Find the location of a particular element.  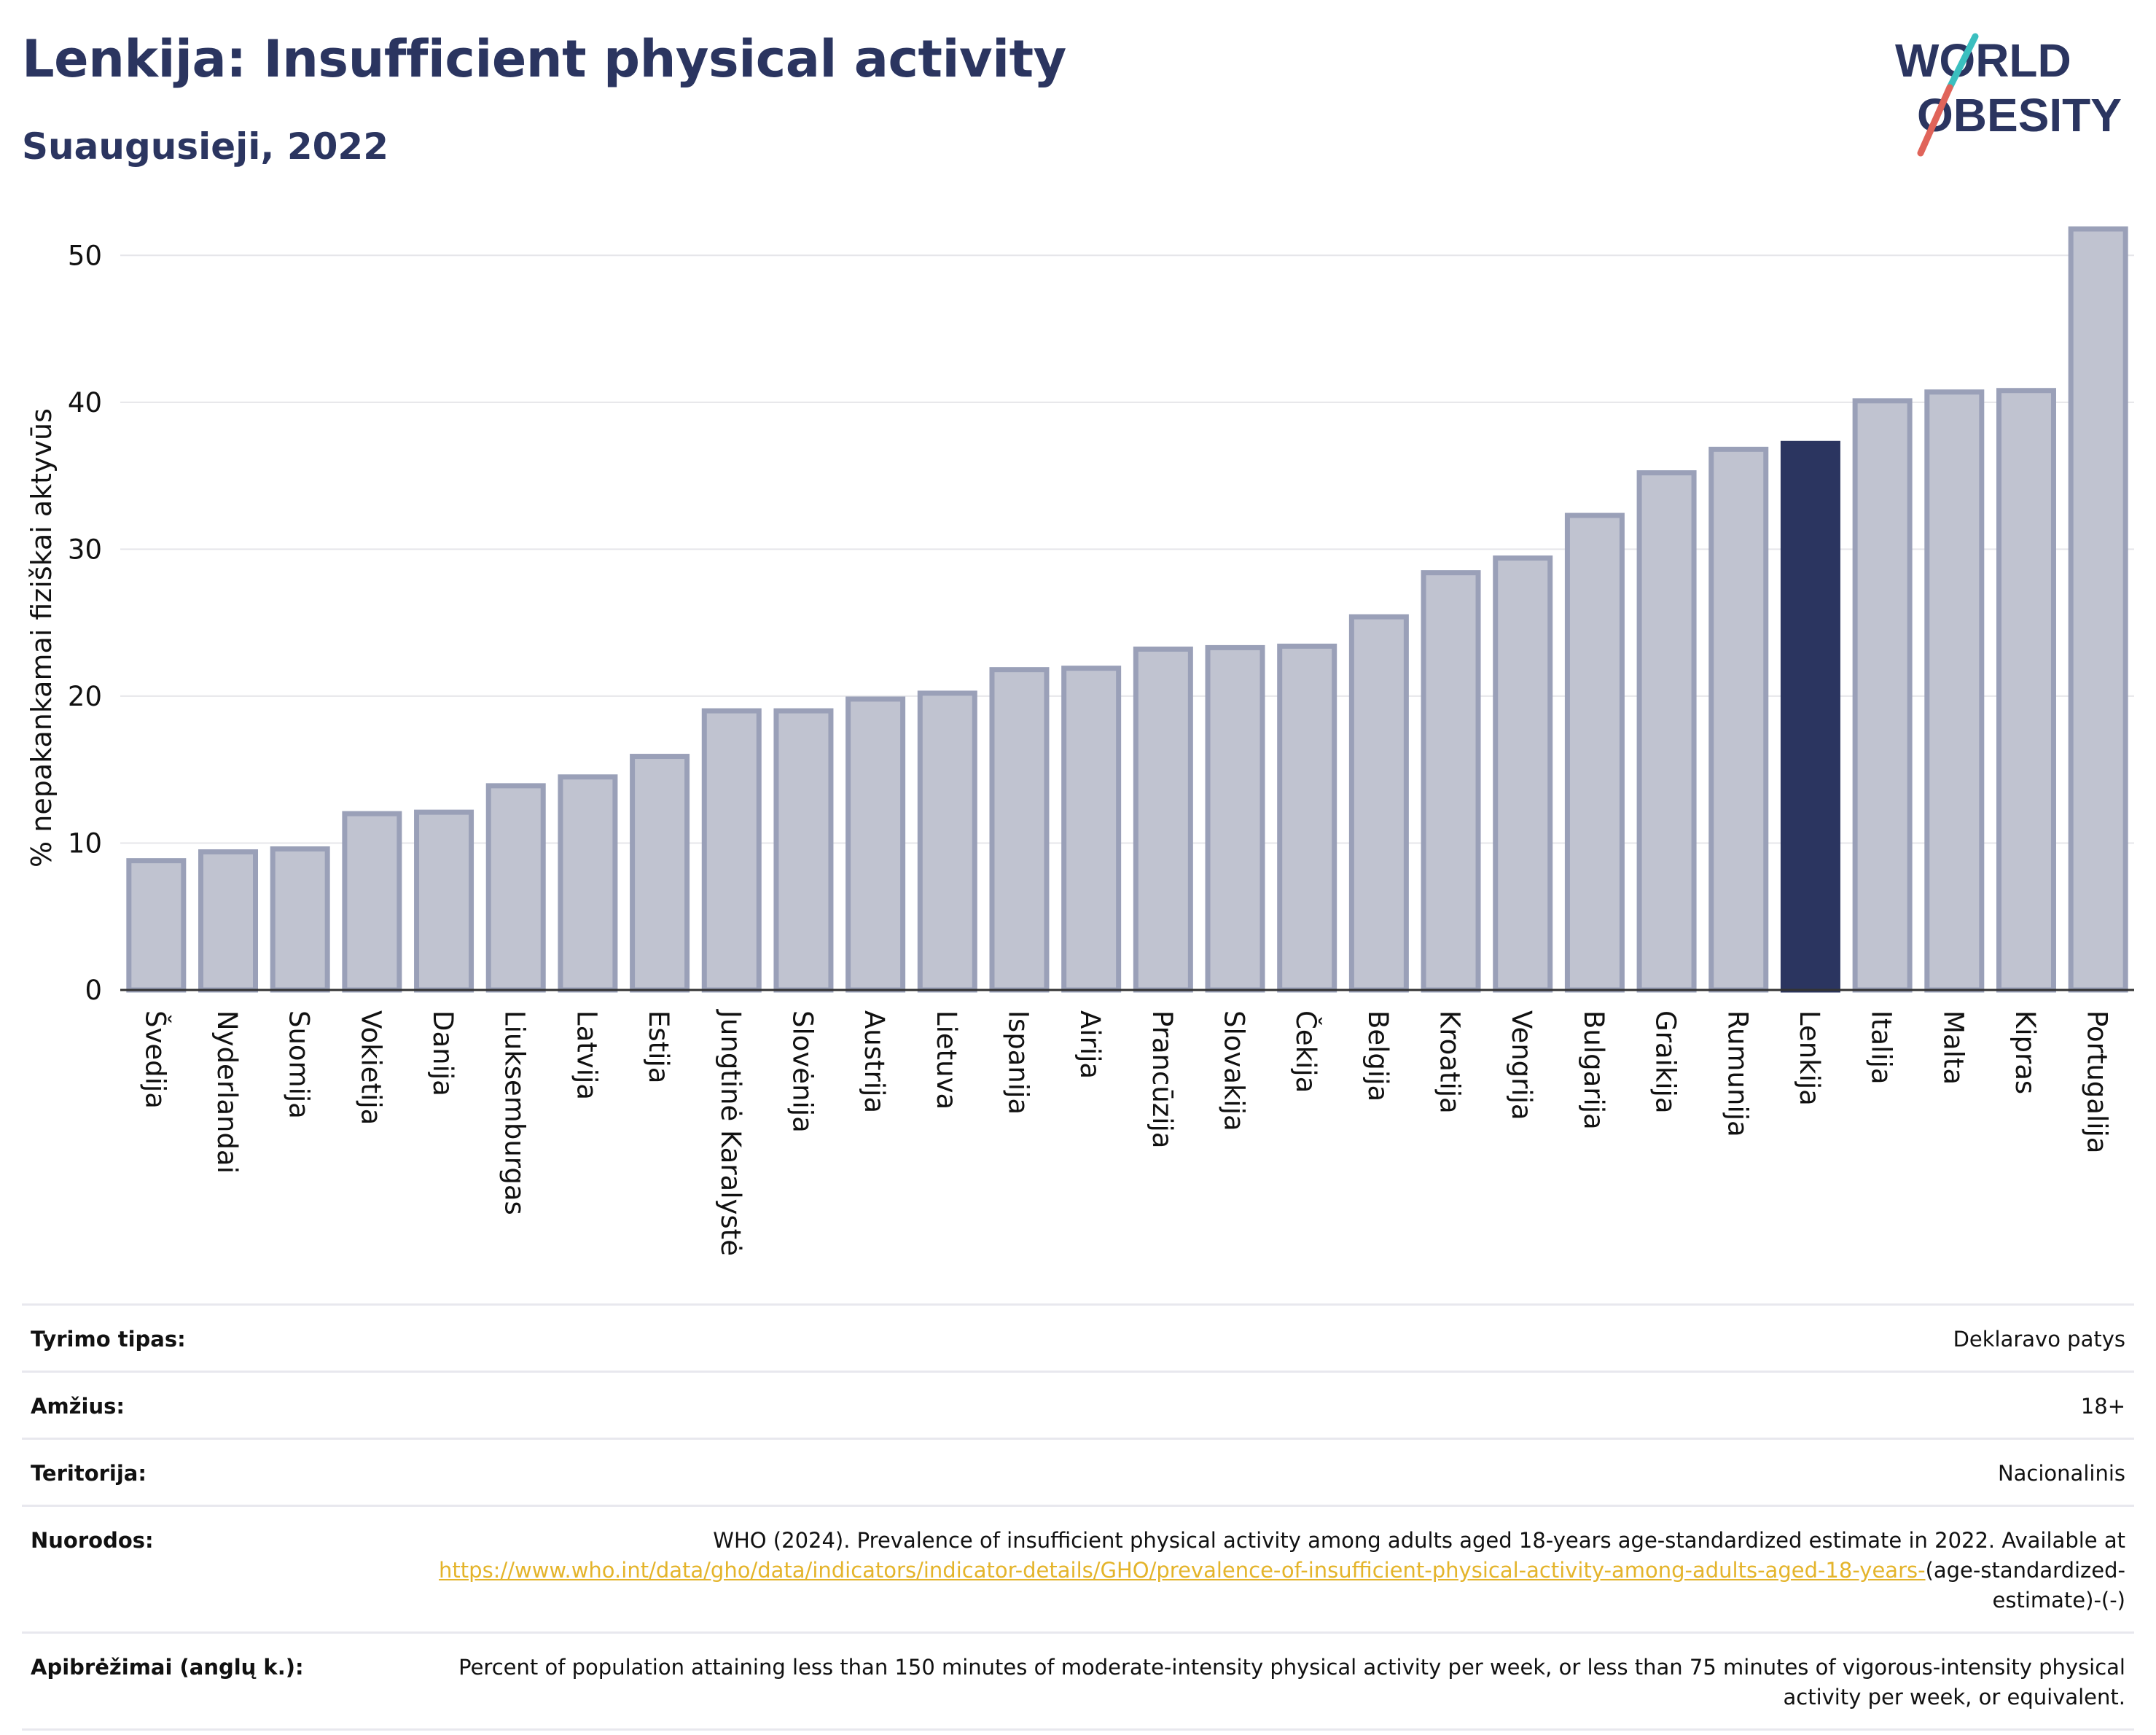

x-tick-label: Liuksemburgas is located at coordinates (515, 1112).